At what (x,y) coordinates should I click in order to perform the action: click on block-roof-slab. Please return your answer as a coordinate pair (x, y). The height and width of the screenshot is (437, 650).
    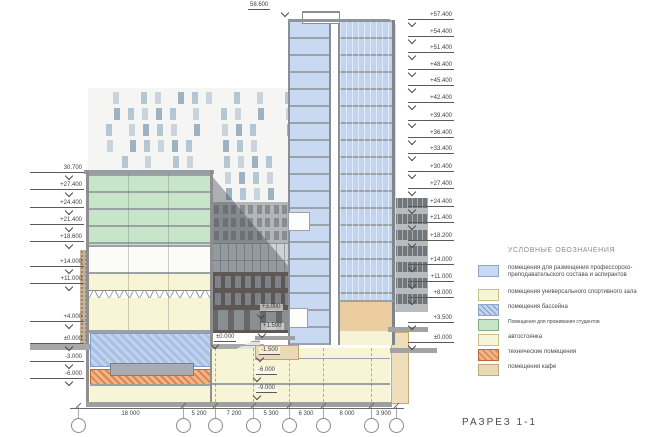
    Looking at the image, I should click on (149, 172).